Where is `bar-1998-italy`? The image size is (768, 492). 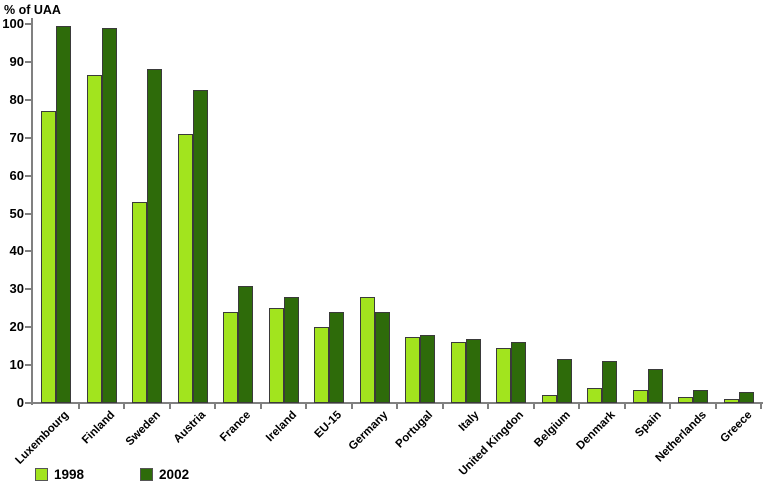
bar-1998-italy is located at coordinates (458, 372).